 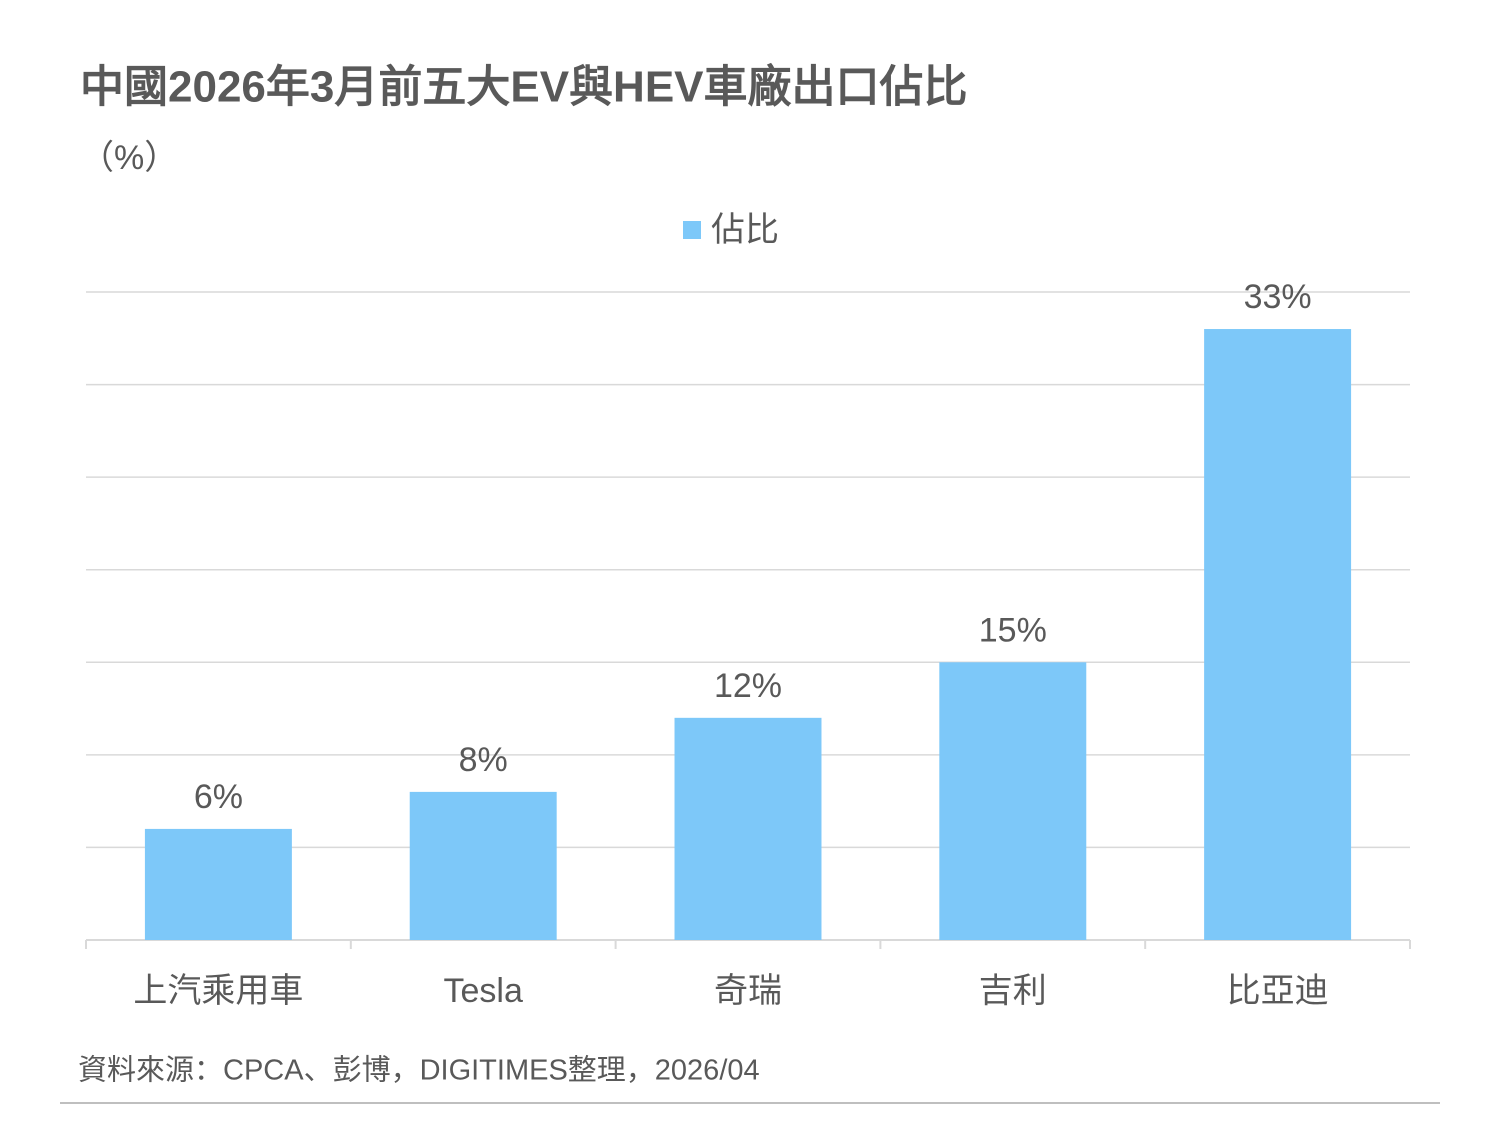 I want to click on x-tick-label: 奇瑞, so click(x=748, y=991).